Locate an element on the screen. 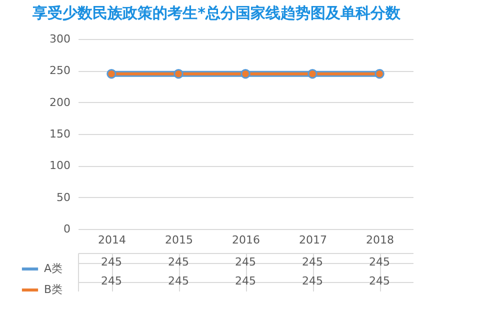 The image size is (485, 332). y-tick-label: 100 is located at coordinates (60, 165).